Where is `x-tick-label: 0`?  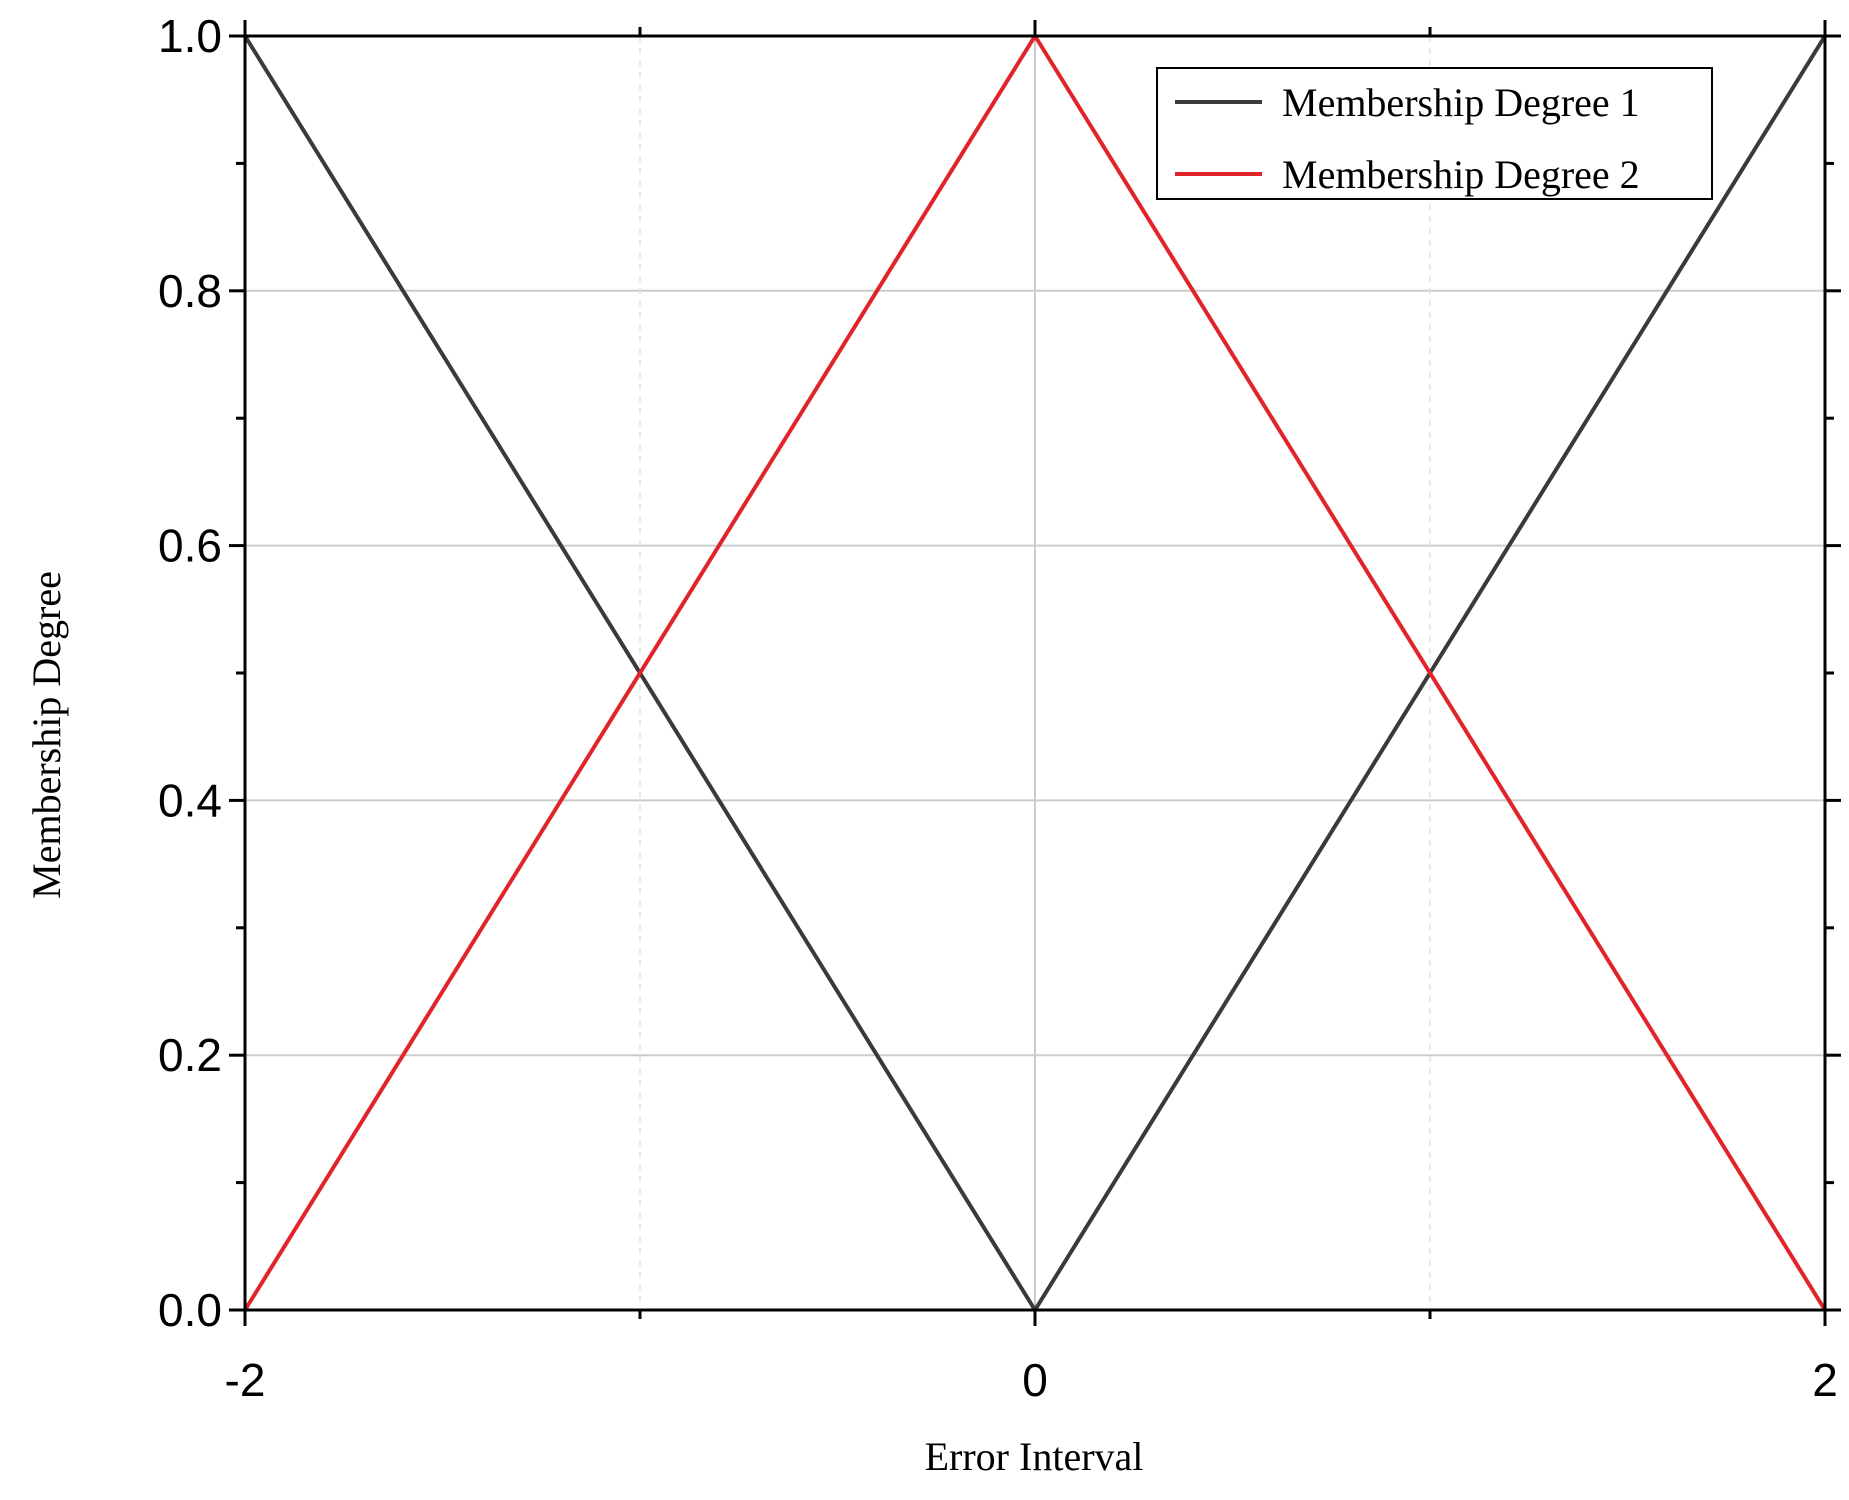
x-tick-label: 0 is located at coordinates (1035, 1380).